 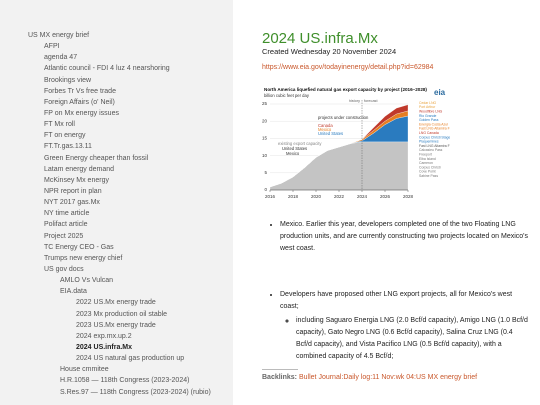 I want to click on legend-entry: Cove Point, so click(x=427, y=172).